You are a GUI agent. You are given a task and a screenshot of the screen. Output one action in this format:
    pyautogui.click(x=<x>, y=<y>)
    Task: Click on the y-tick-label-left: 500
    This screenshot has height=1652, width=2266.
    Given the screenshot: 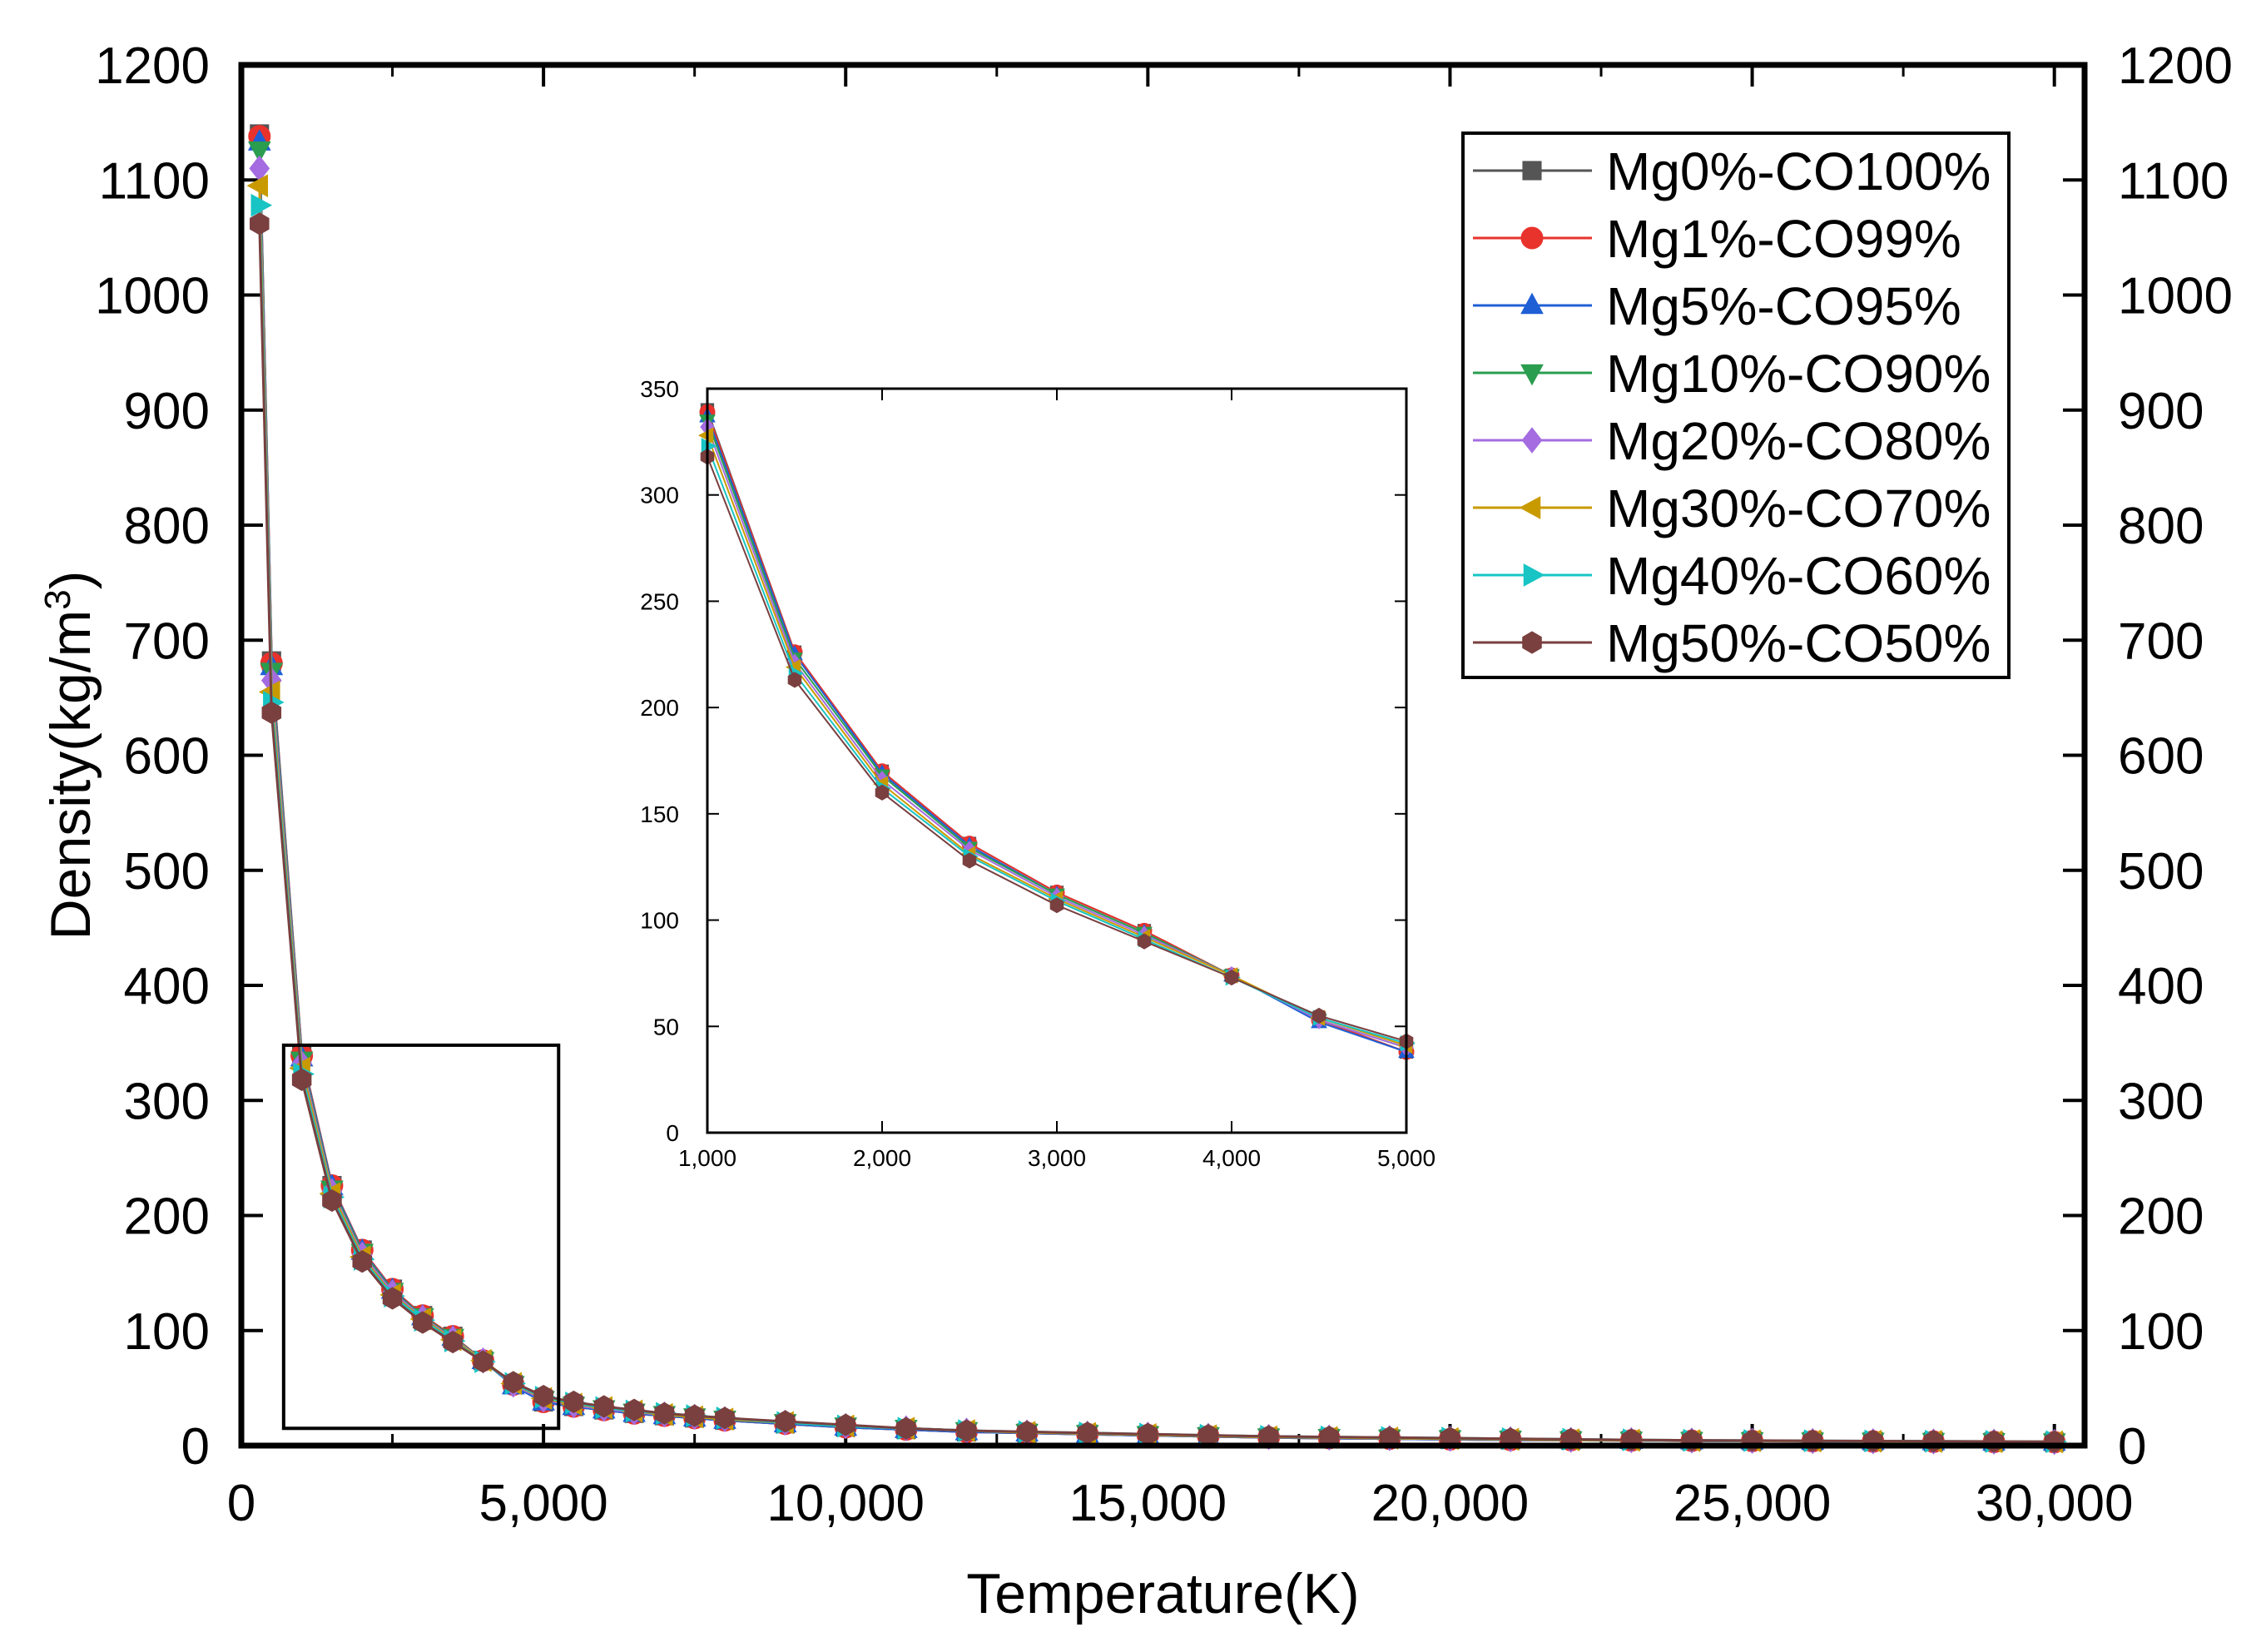 What is the action you would take?
    pyautogui.click(x=167, y=871)
    